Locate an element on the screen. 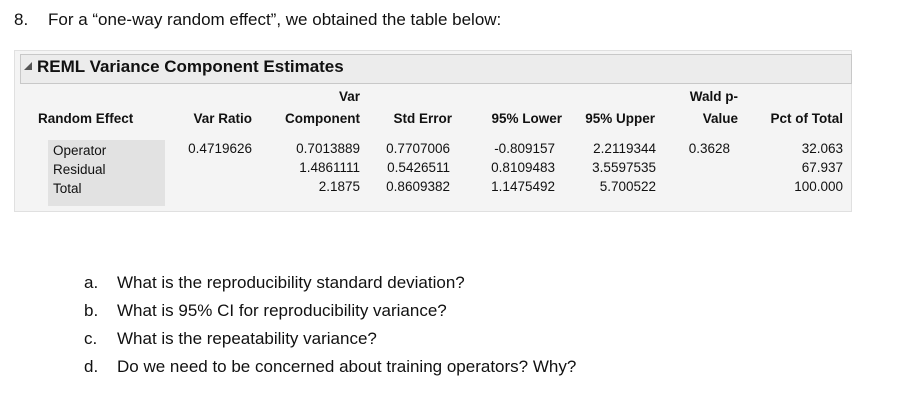 The image size is (902, 410). cell: -0.809157 is located at coordinates (524, 148).